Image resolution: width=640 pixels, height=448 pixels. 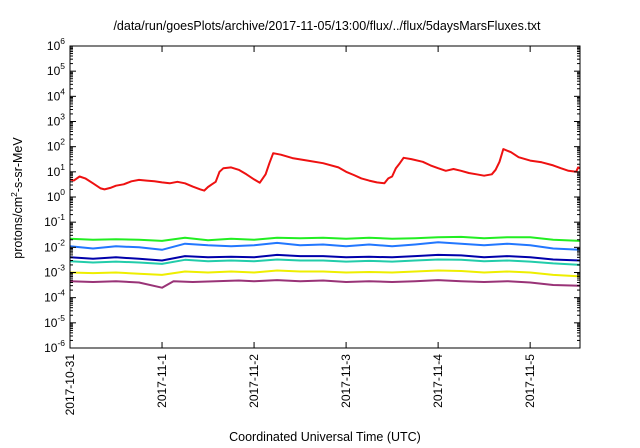 What do you see at coordinates (162, 381) in the screenshot?
I see `x-tick-label: 2017-11-1` at bounding box center [162, 381].